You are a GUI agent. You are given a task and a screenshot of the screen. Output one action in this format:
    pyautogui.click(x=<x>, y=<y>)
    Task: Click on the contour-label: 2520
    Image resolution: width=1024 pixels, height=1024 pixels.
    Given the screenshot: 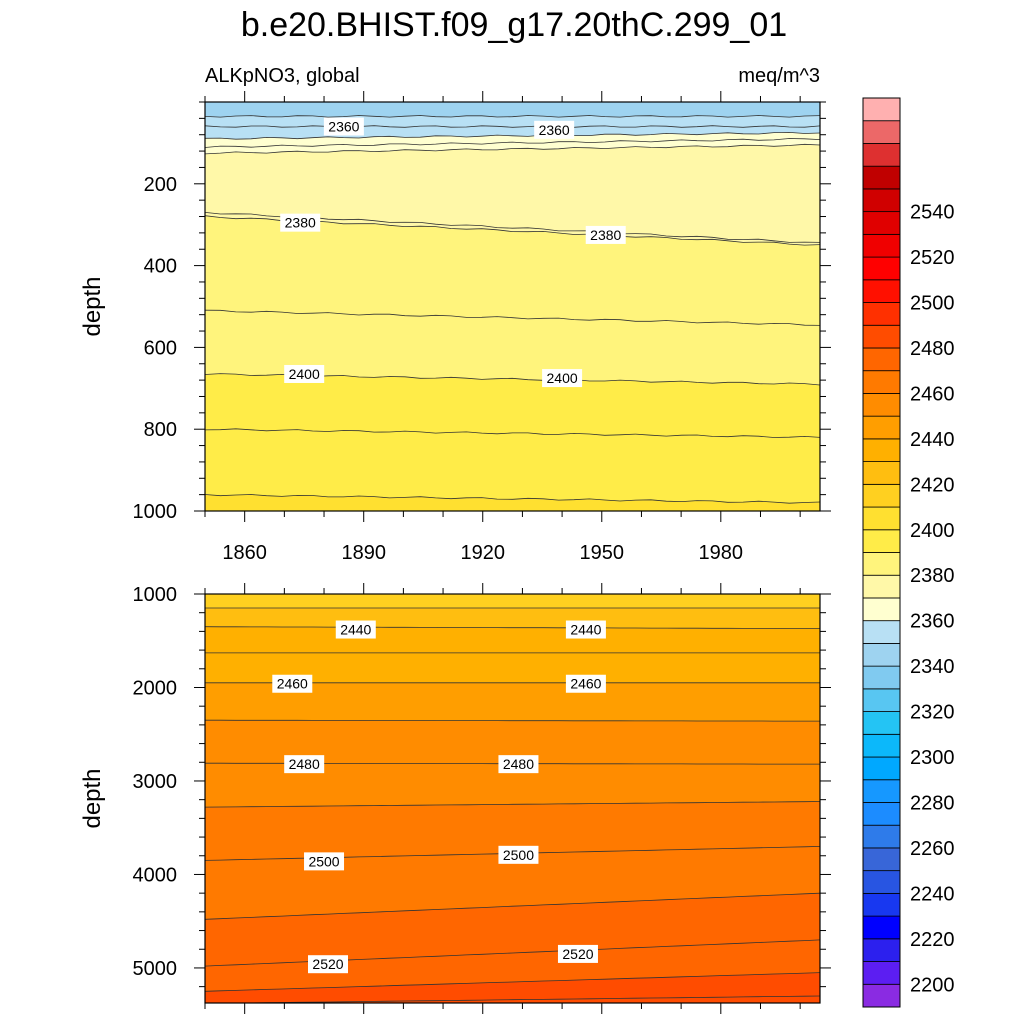 What is the action you would take?
    pyautogui.click(x=328, y=964)
    